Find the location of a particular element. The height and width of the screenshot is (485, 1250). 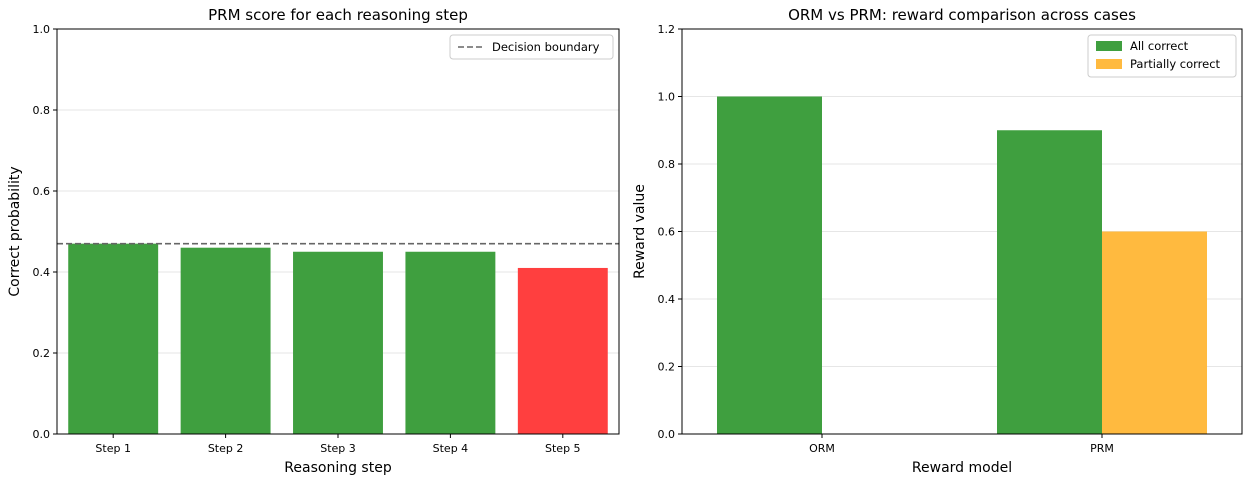

legend: Decision boundary is located at coordinates (531, 47).